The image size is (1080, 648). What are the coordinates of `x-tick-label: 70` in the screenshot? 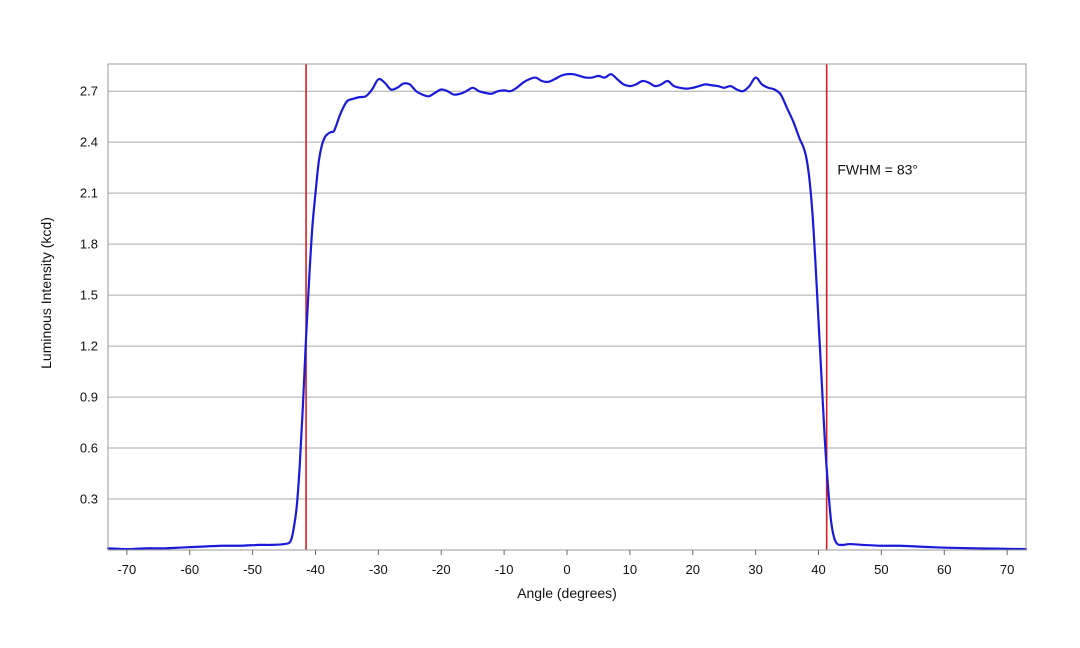 It's located at (1007, 569).